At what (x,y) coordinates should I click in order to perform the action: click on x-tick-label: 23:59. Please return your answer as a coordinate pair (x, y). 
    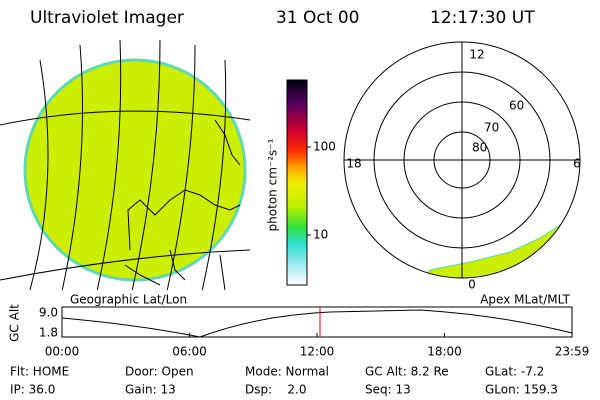
    Looking at the image, I should click on (572, 352).